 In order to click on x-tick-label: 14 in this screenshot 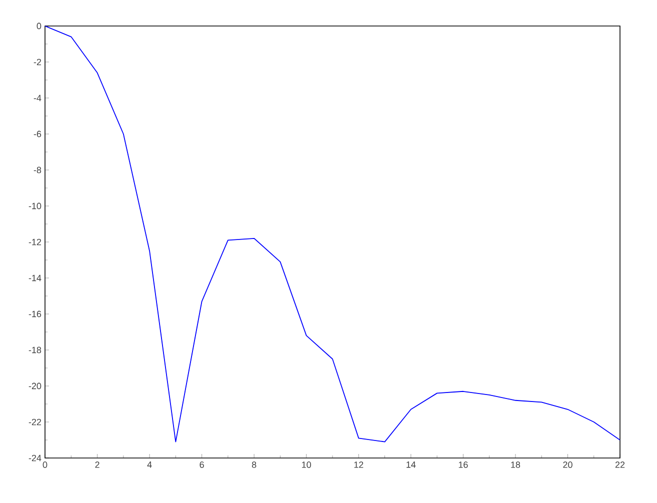, I will do `click(411, 465)`.